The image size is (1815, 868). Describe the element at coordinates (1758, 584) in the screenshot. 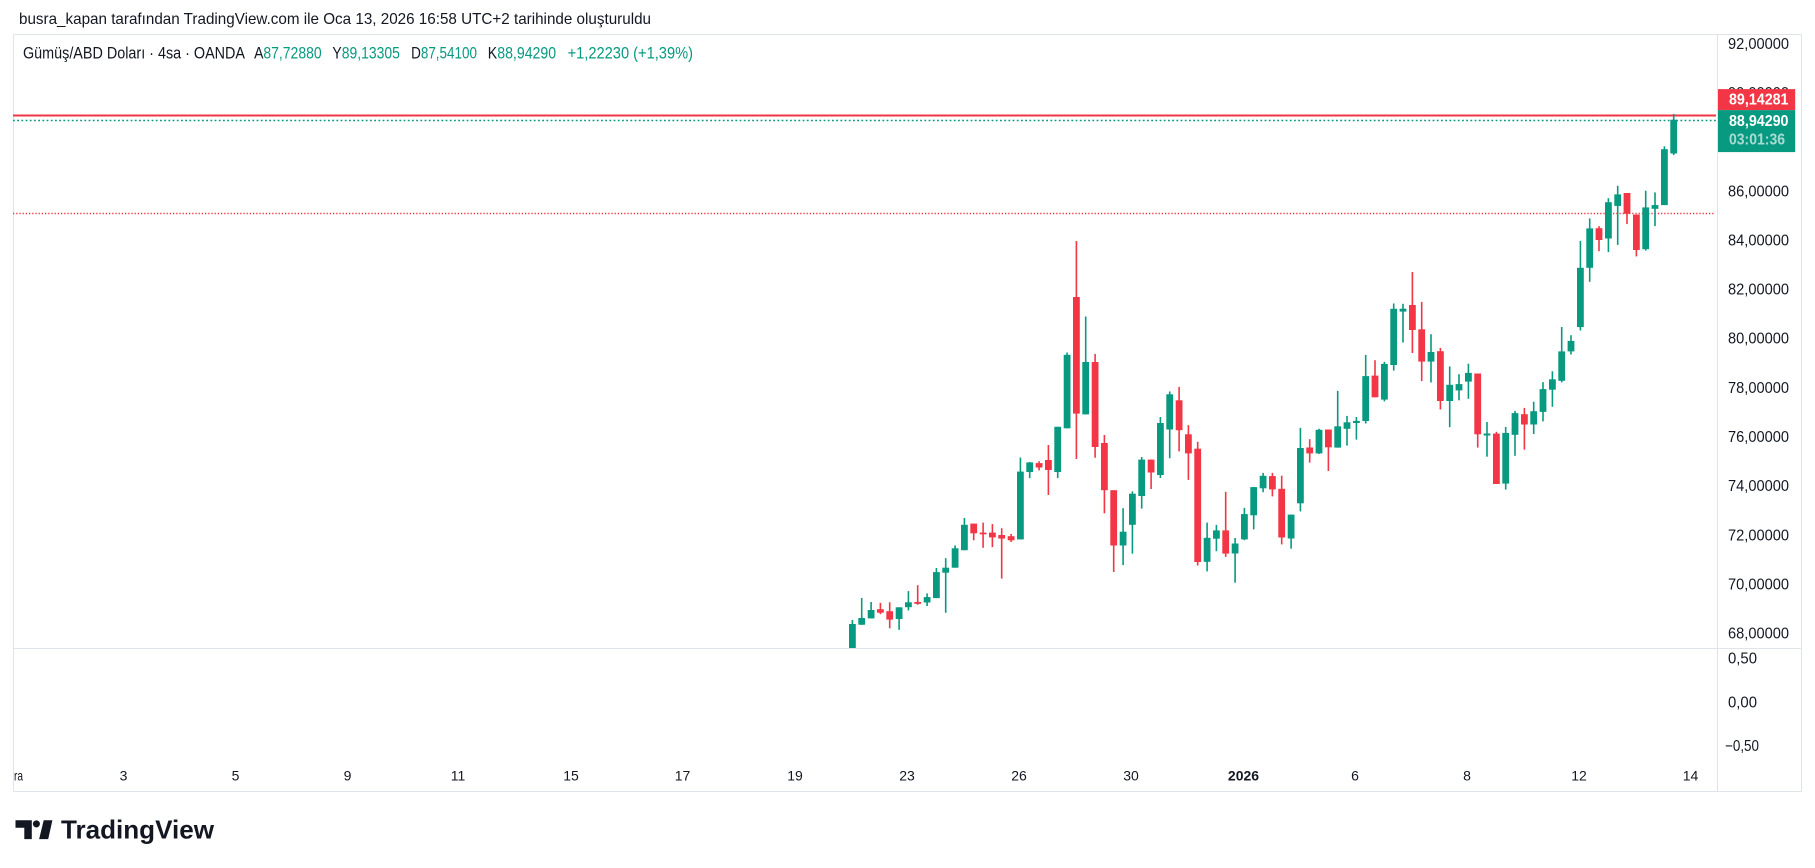

I see `svg-text: 70,00000` at that location.